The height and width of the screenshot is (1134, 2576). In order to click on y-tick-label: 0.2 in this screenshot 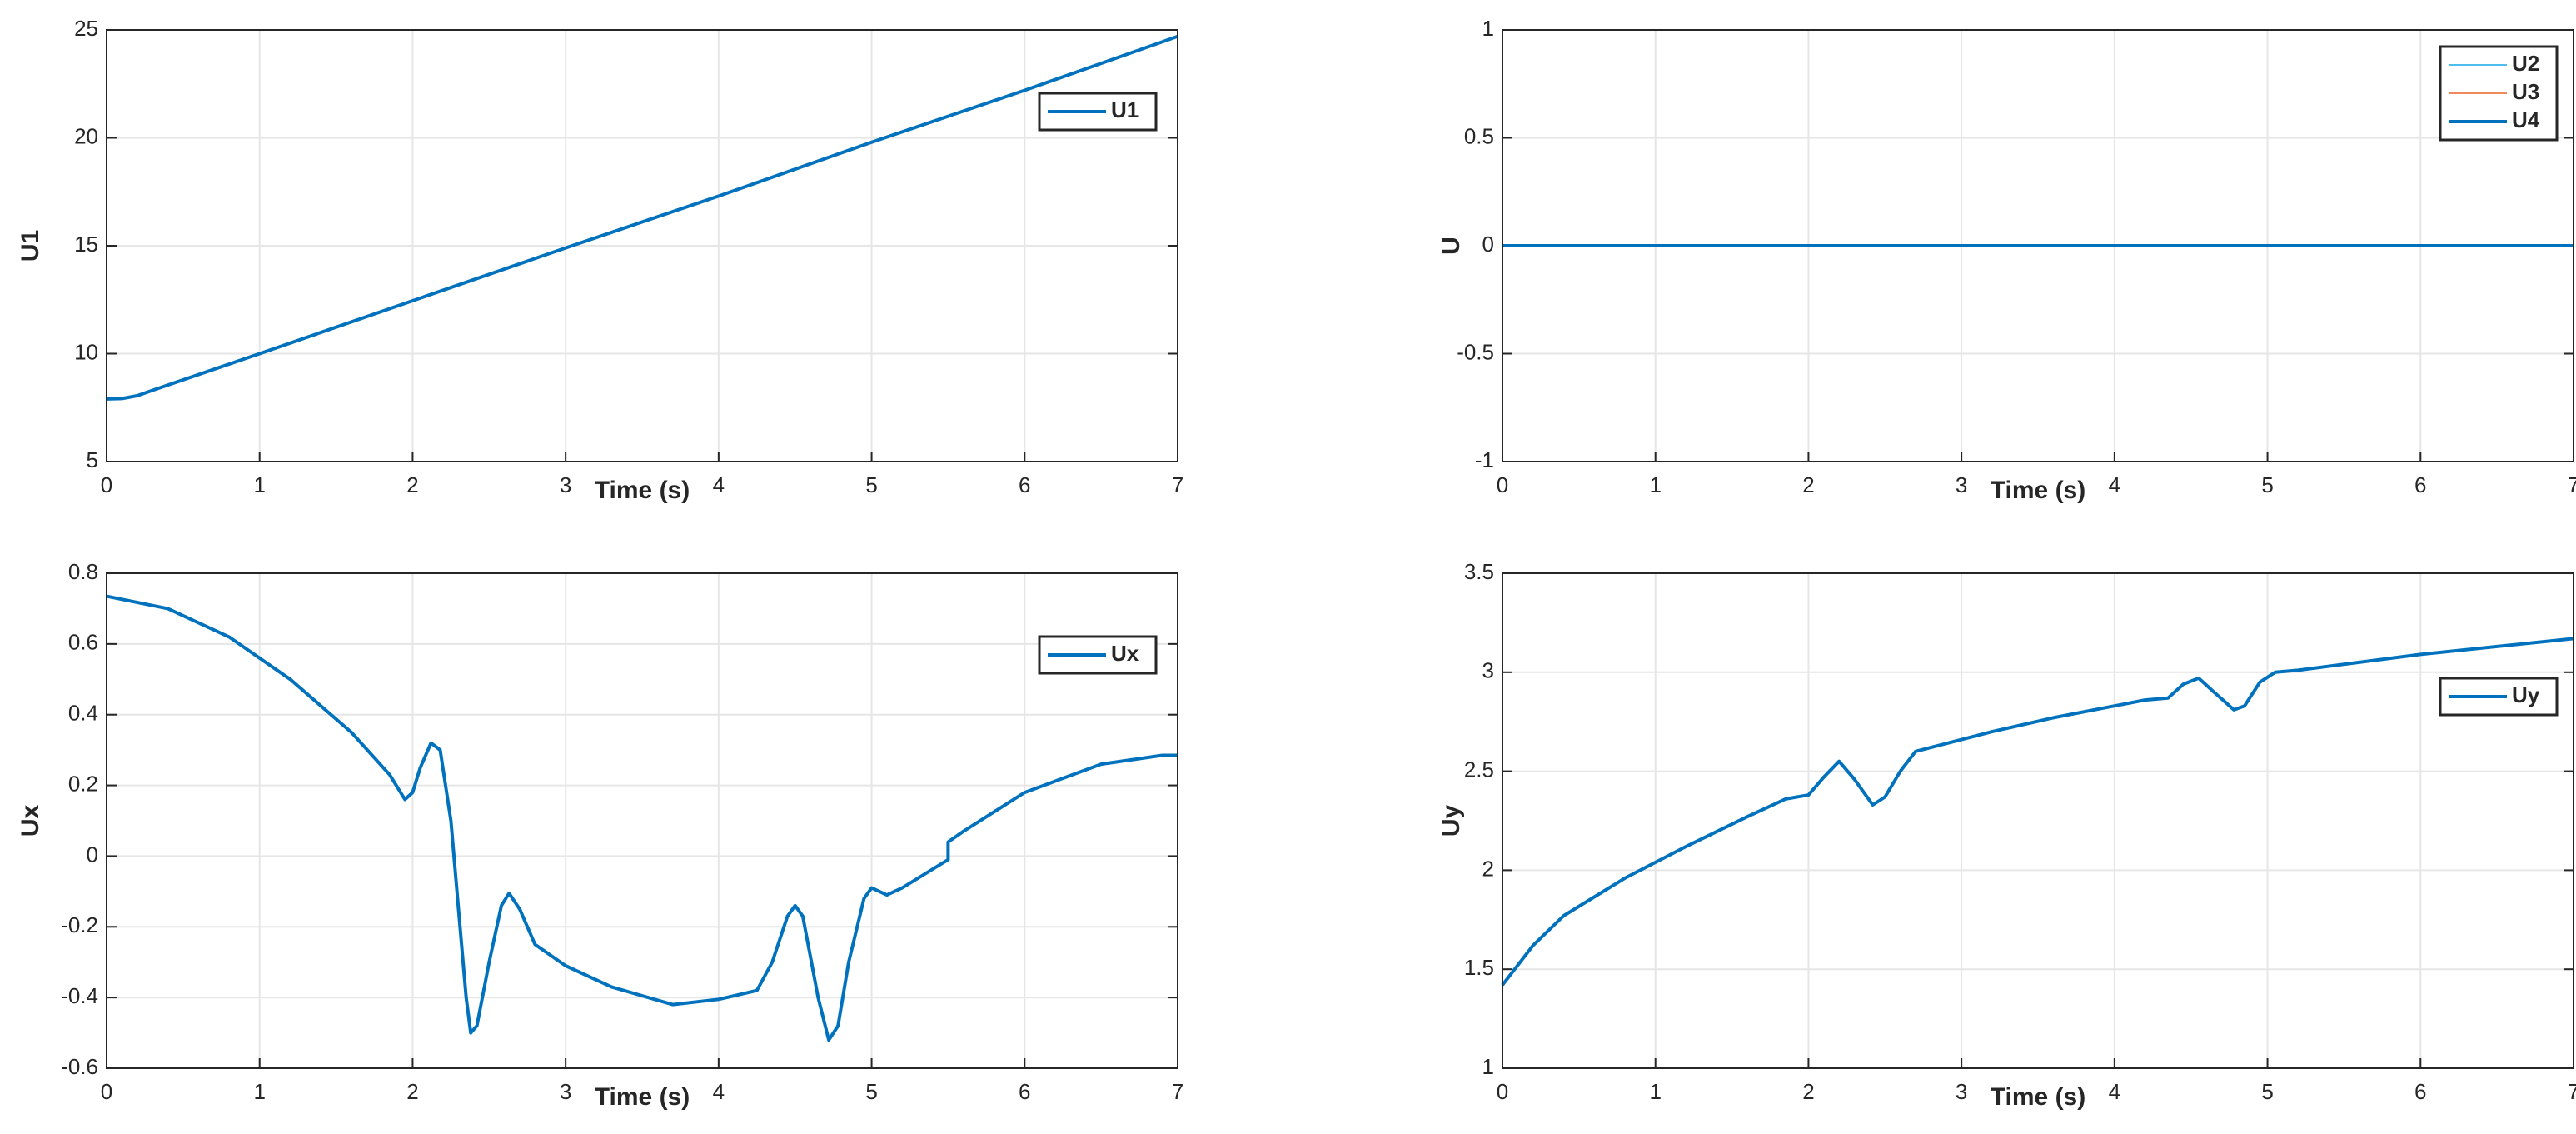, I will do `click(83, 783)`.